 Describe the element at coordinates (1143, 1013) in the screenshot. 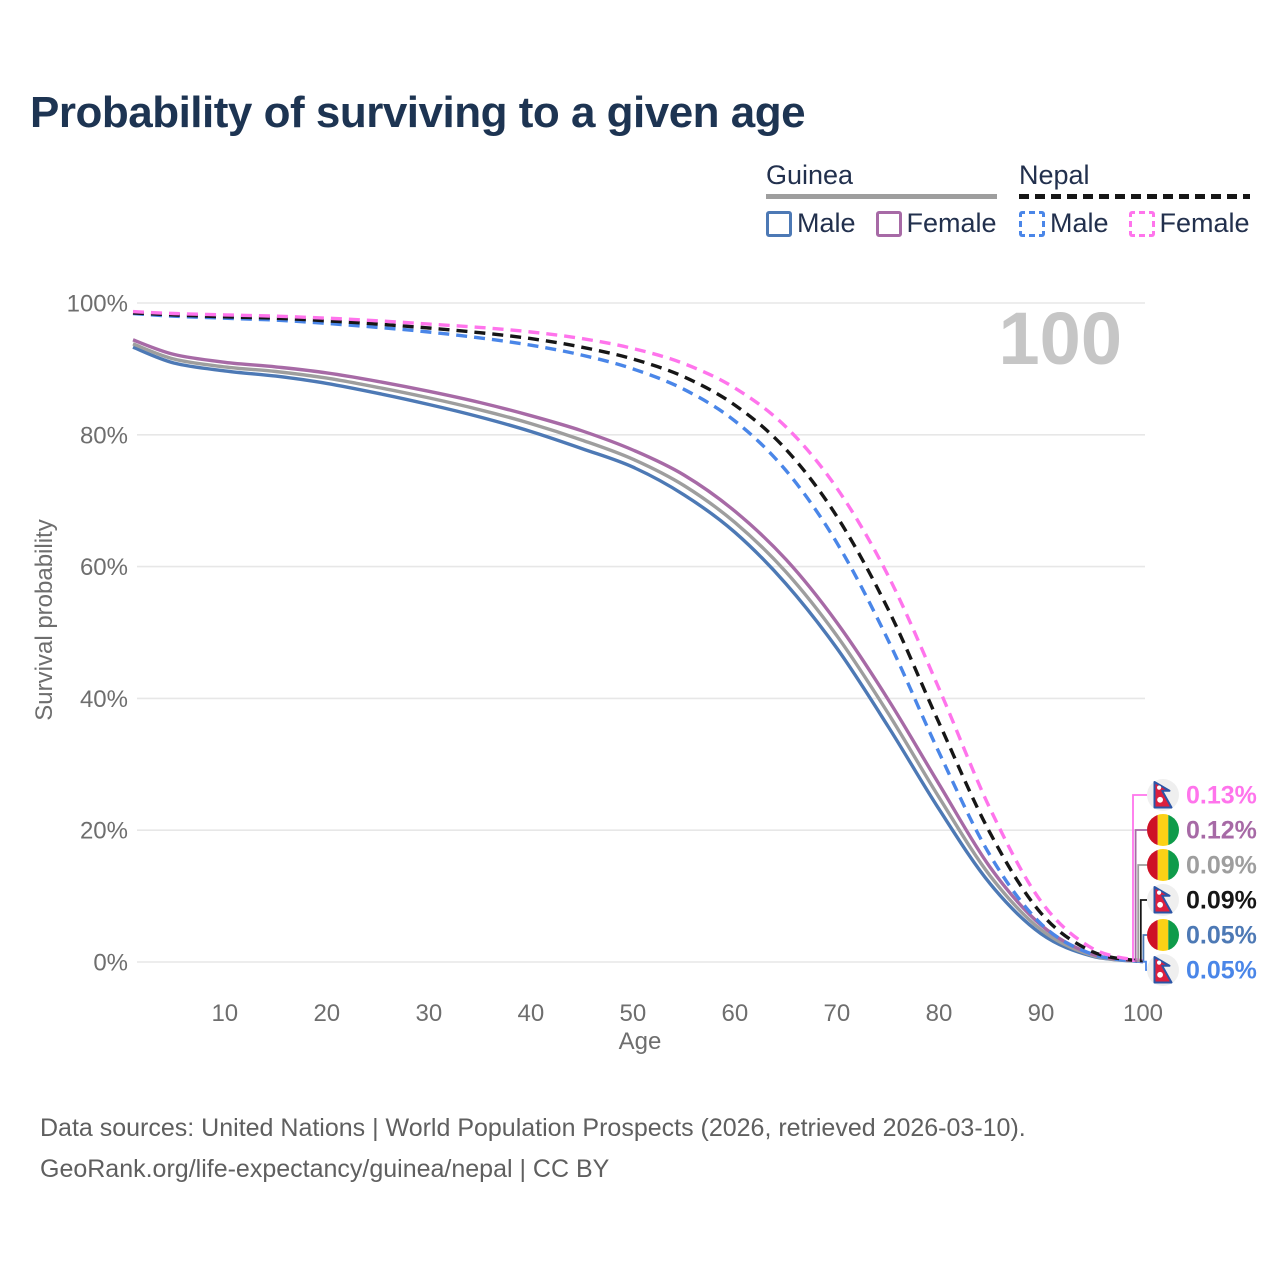

I see `x-tick-label: 100` at that location.